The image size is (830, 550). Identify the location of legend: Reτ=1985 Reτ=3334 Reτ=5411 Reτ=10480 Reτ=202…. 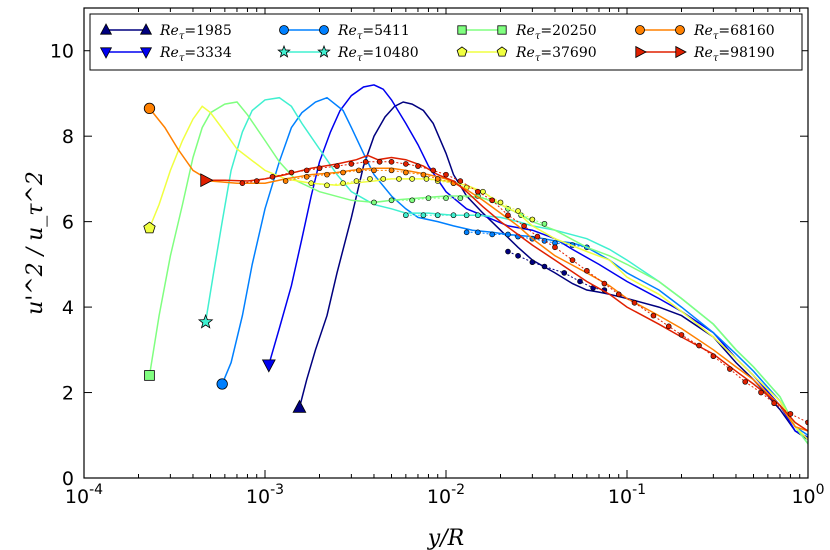
(446, 42).